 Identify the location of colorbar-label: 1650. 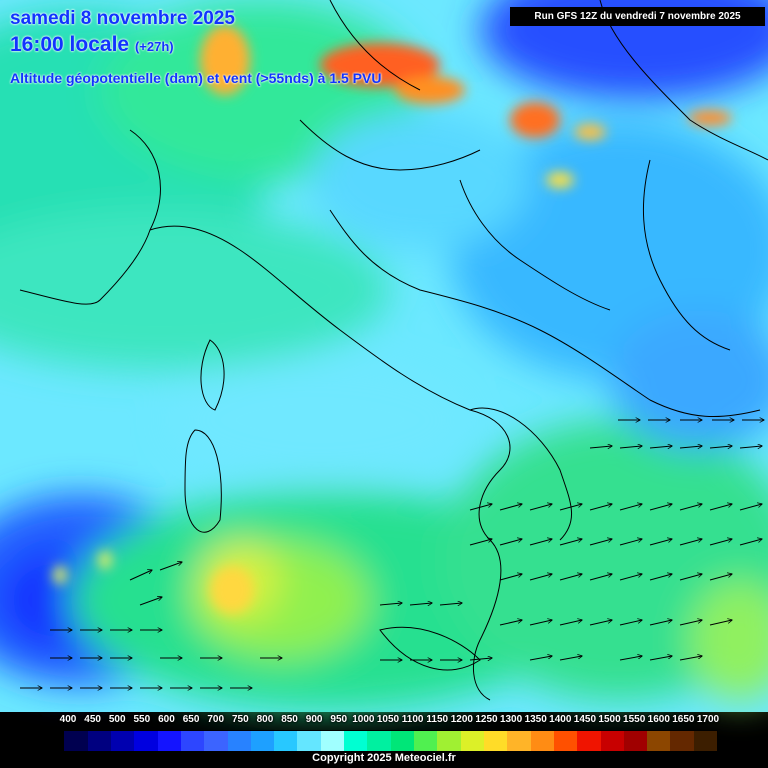
(683, 719).